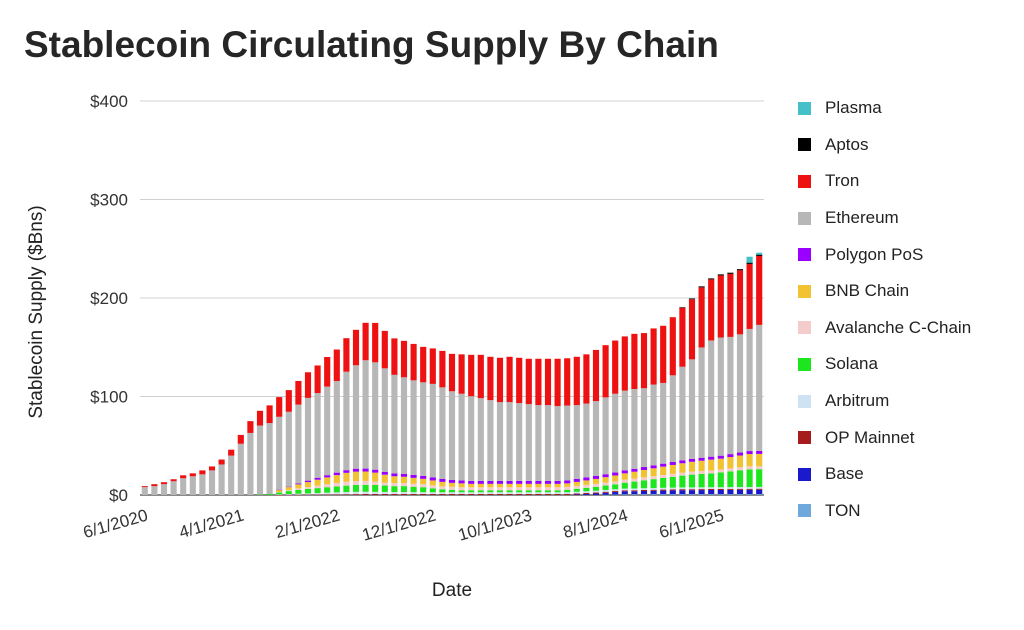 Image resolution: width=1024 pixels, height=630 pixels. I want to click on legend-item-arbitrum: Arbitrum, so click(884, 401).